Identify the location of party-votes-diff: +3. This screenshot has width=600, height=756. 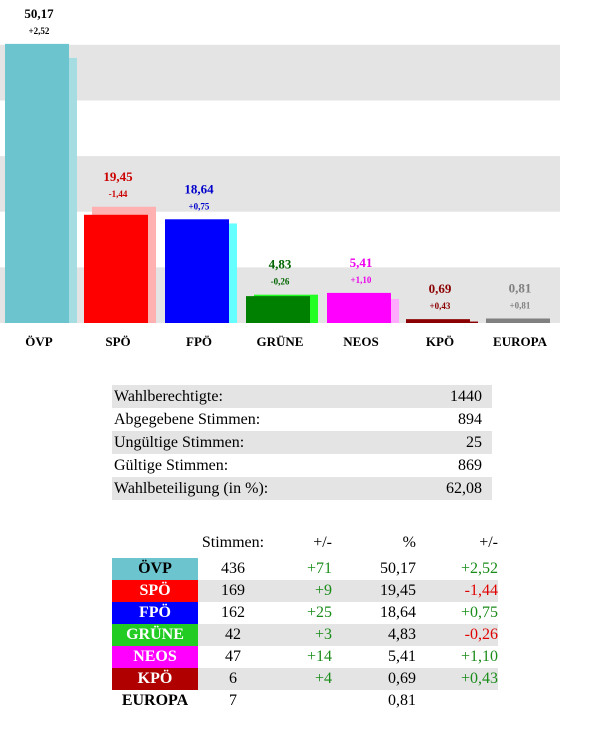
(300, 635).